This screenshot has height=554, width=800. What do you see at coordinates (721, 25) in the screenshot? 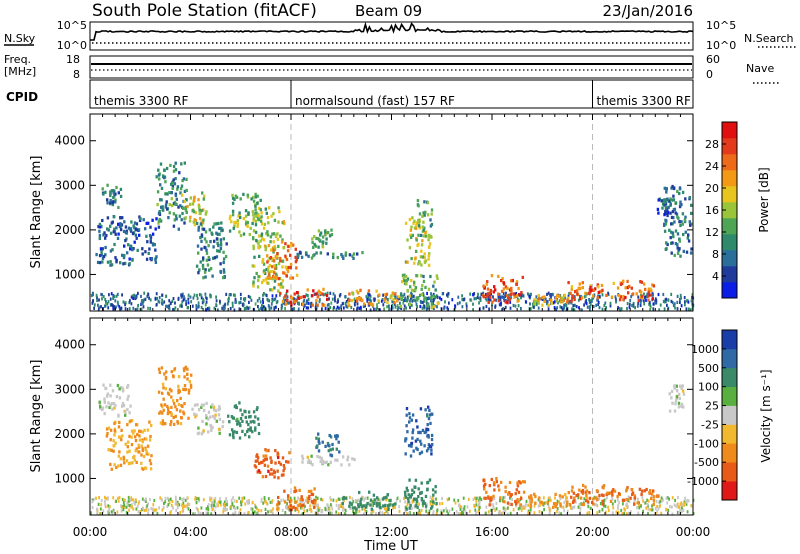
I see `nsky-tick-top-right: 10^5` at bounding box center [721, 25].